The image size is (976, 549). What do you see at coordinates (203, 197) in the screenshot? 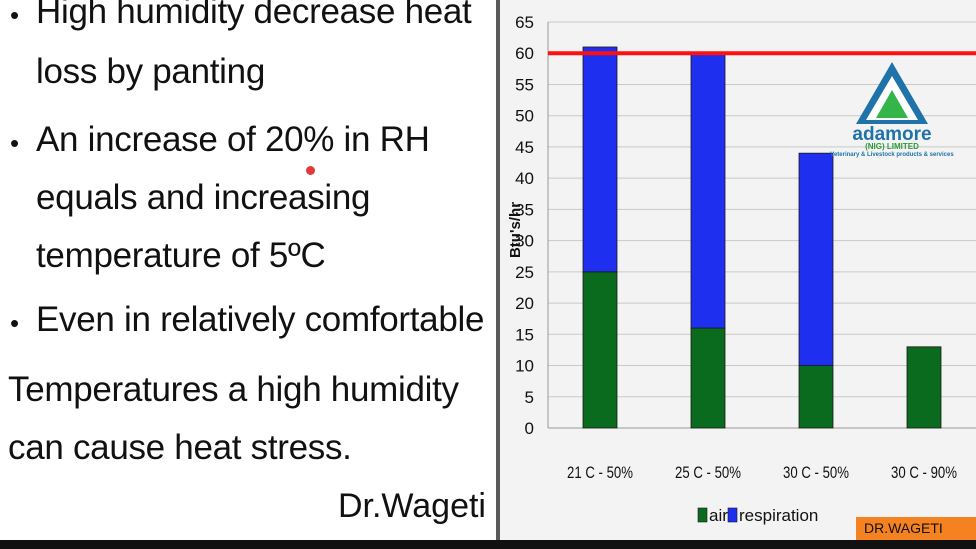
I see `bullet-text-line: equals and increasing` at bounding box center [203, 197].